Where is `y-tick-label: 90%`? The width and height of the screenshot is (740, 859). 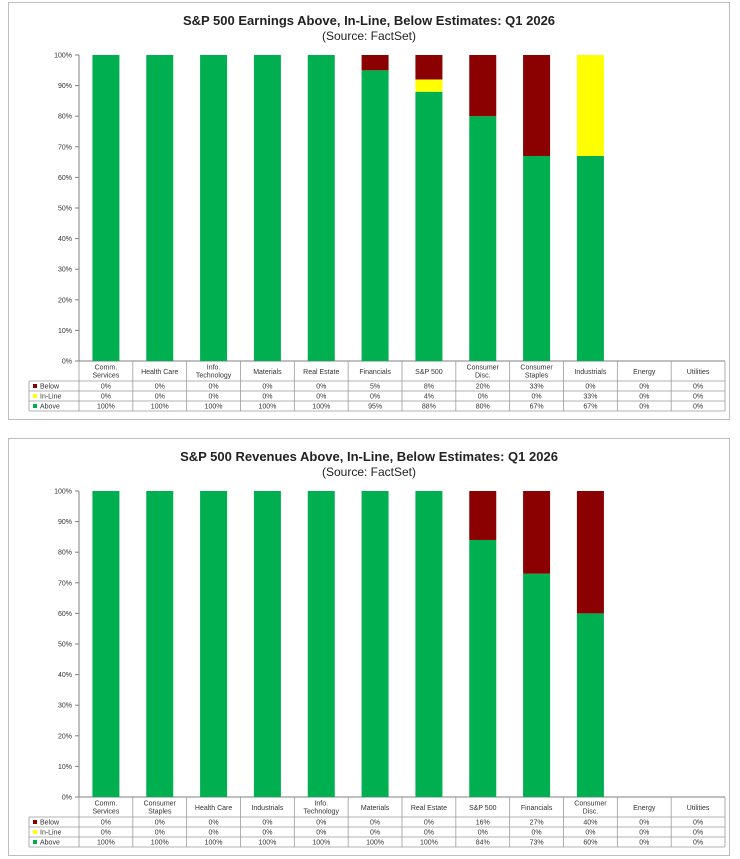
y-tick-label: 90% is located at coordinates (65, 86).